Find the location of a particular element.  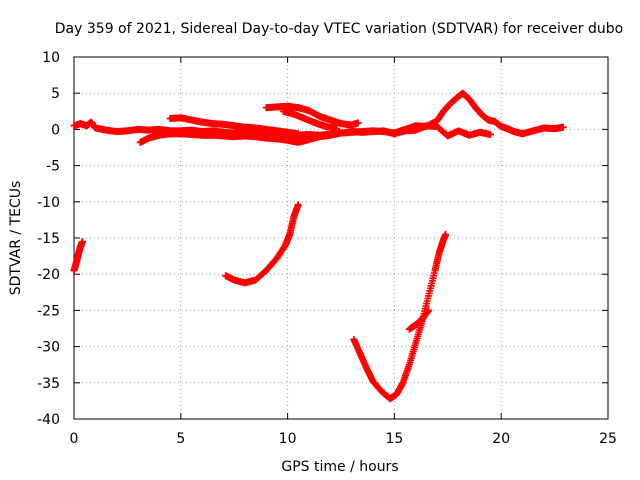

x-tick-label: 0 is located at coordinates (74, 439).